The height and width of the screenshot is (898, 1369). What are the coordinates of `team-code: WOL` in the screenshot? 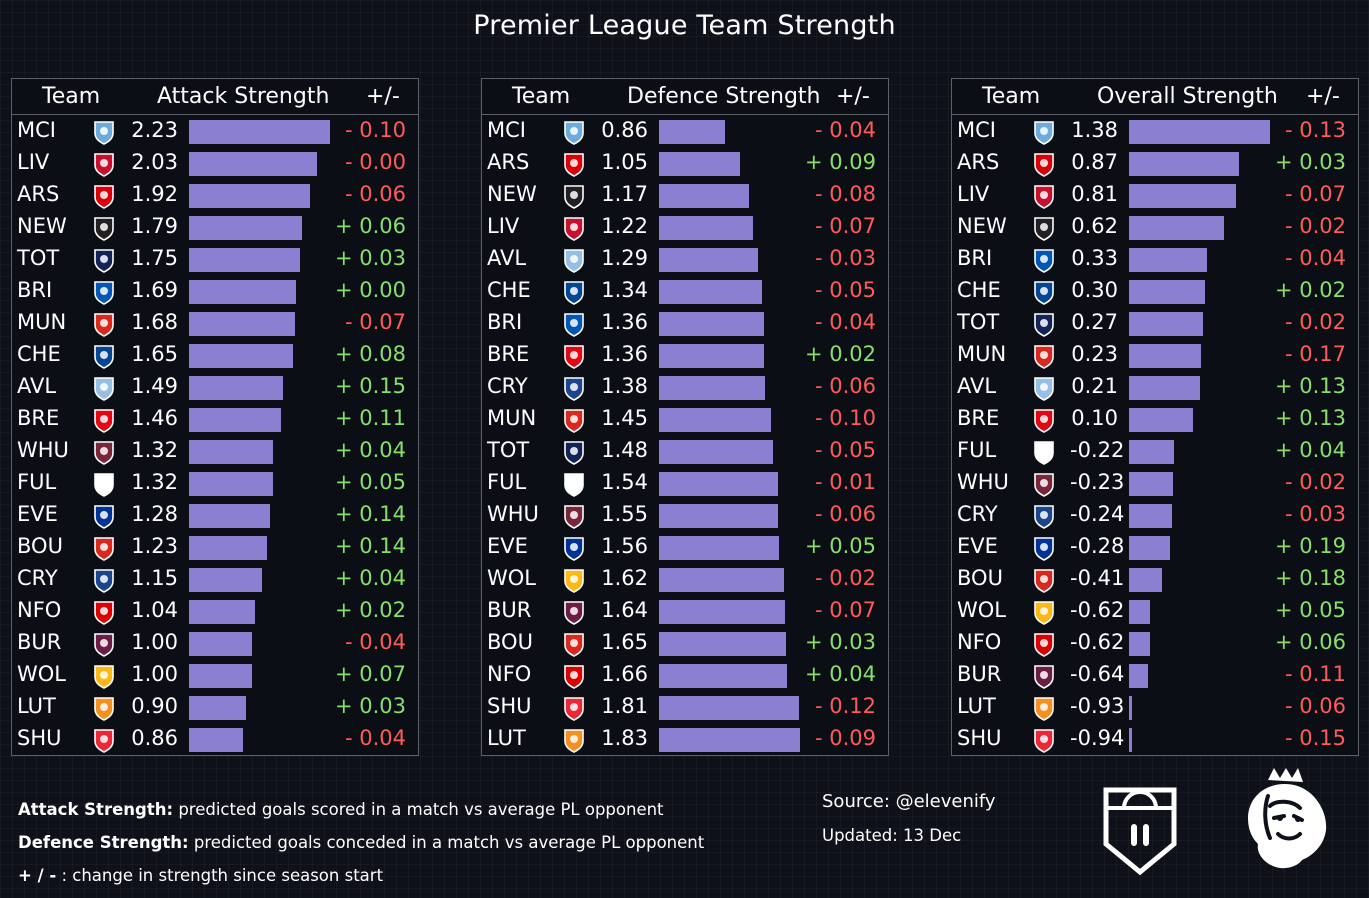 It's located at (981, 610).